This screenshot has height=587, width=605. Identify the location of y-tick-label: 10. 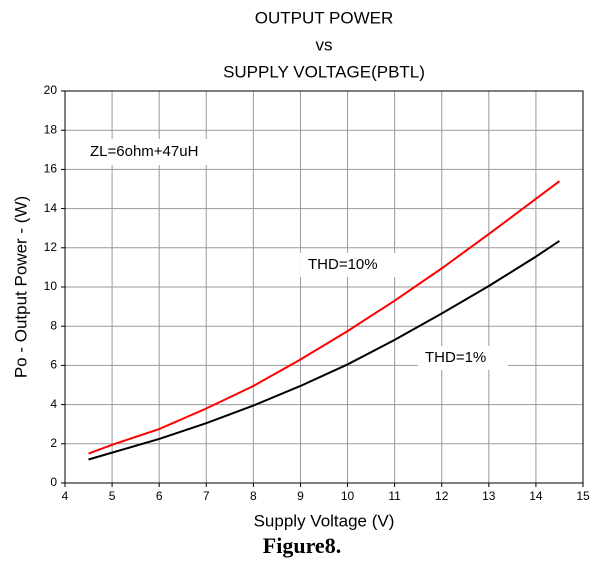
(51, 286).